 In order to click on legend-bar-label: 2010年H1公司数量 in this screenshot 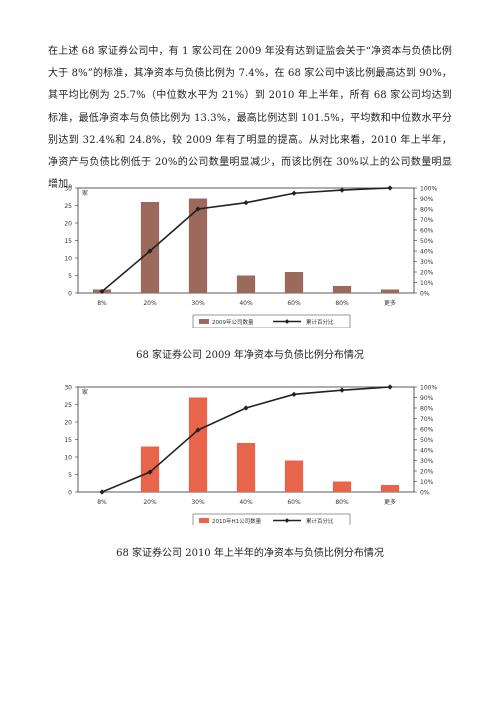, I will do `click(237, 521)`.